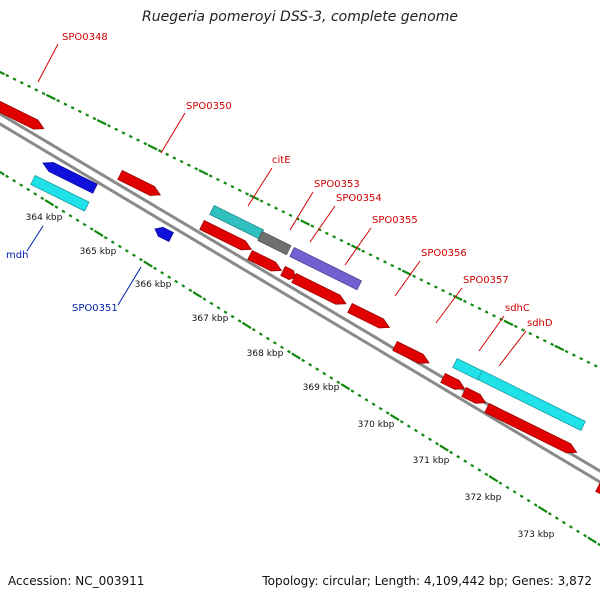 This screenshot has height=600, width=600. Describe the element at coordinates (491, 333) in the screenshot. I see `label-leader-sdhC` at that location.